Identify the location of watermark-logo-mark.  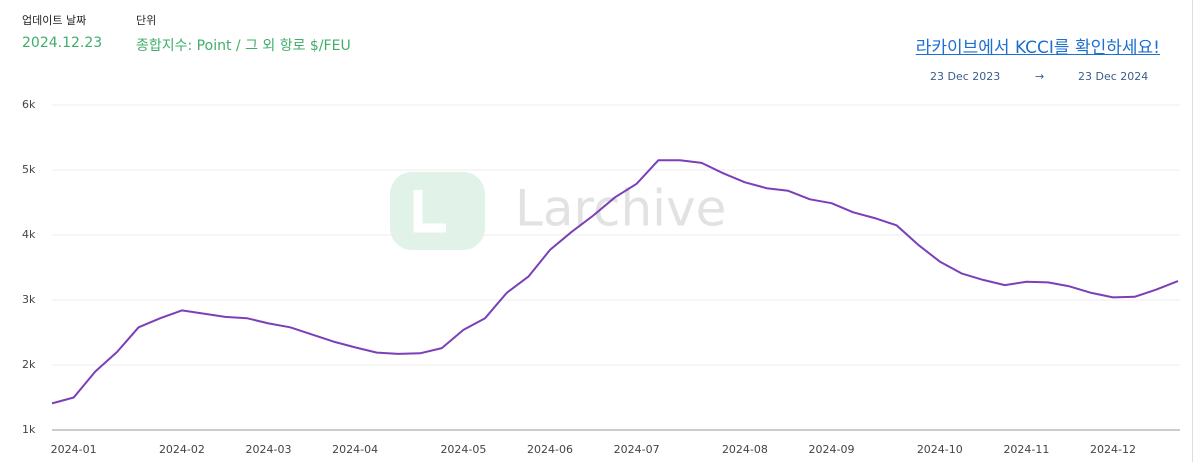
(429, 211).